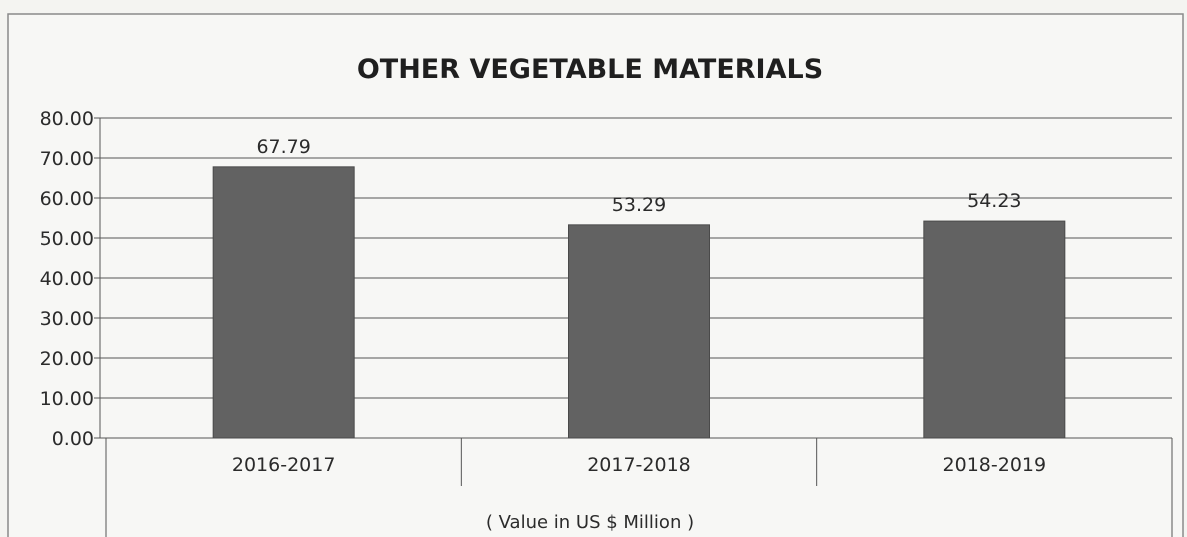 This screenshot has width=1187, height=537. I want to click on y-tick-label: 20.00, so click(67, 359).